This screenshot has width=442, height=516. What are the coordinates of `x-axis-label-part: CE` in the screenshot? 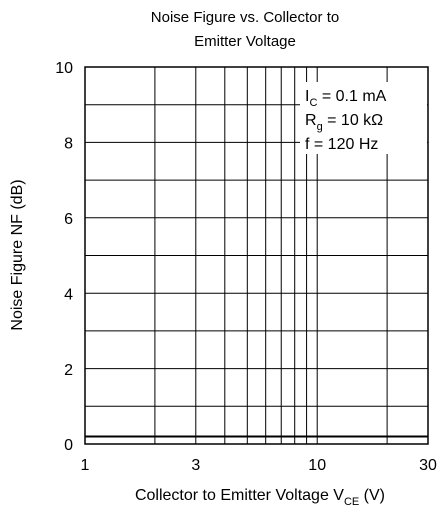 It's located at (351, 502).